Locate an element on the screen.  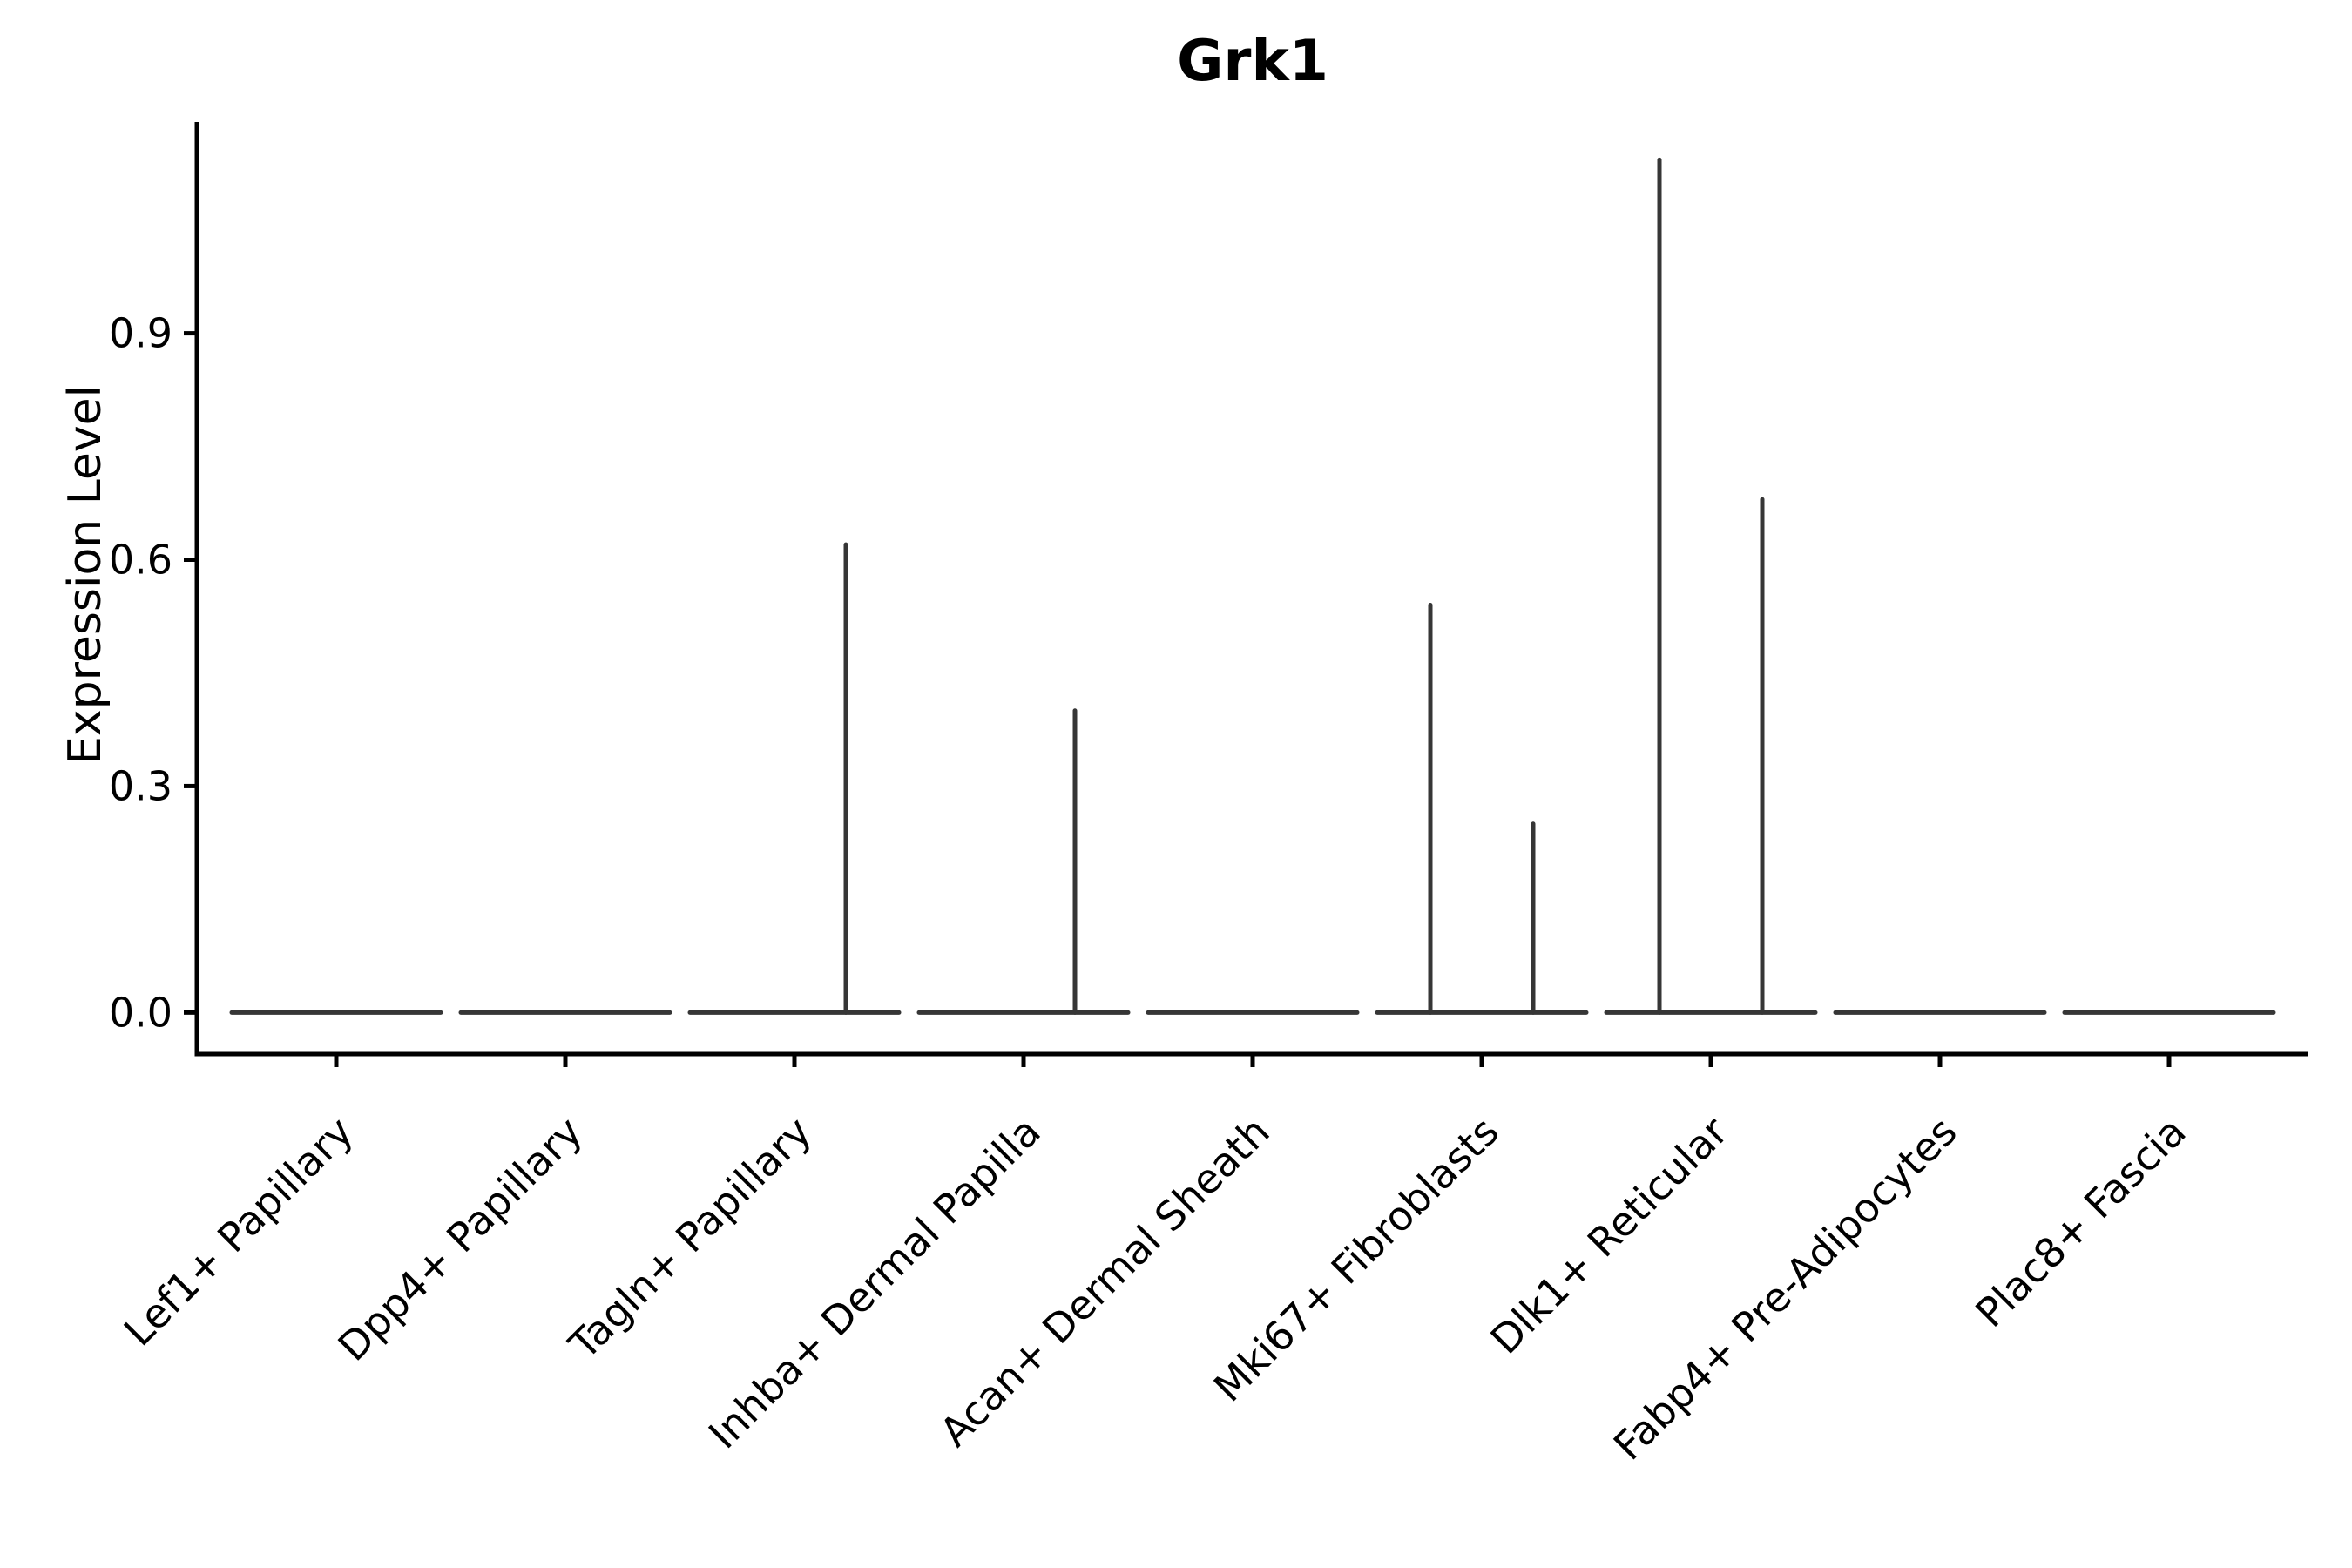
chart-title: Grk1 is located at coordinates (1252, 61).